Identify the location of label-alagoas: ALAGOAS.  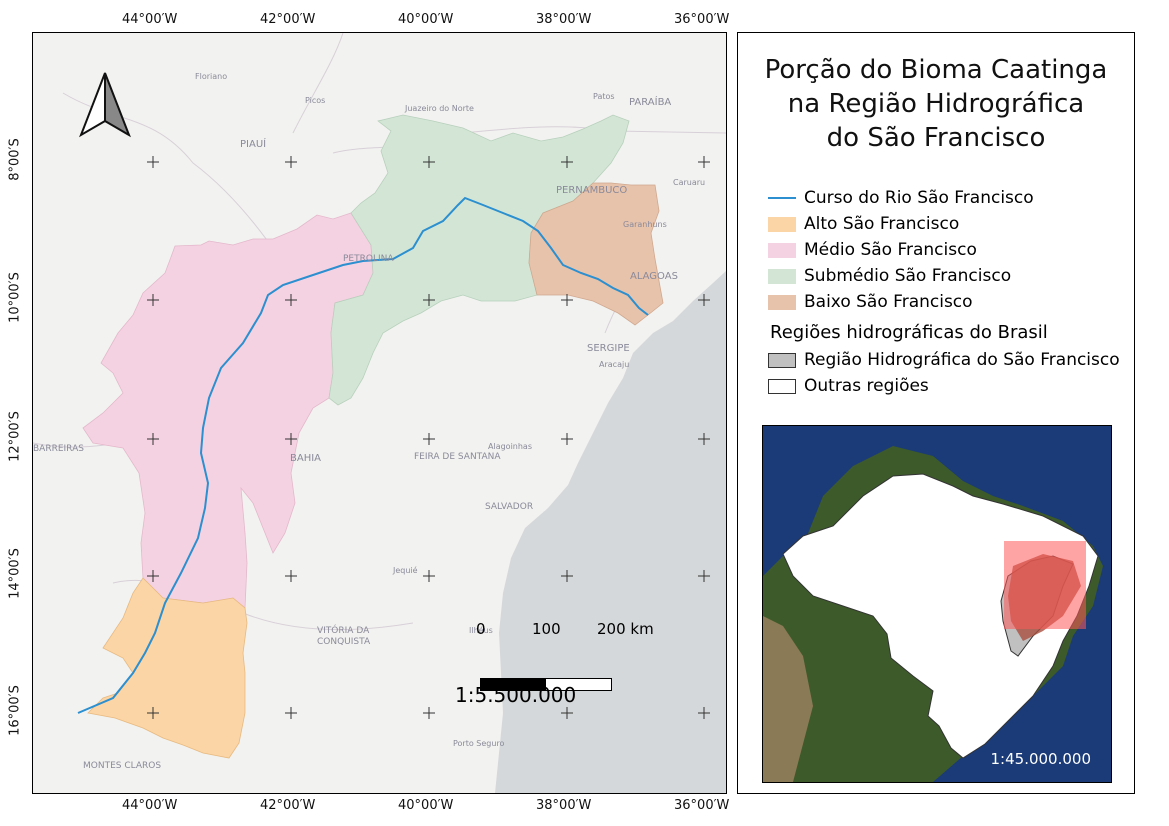
(654, 276).